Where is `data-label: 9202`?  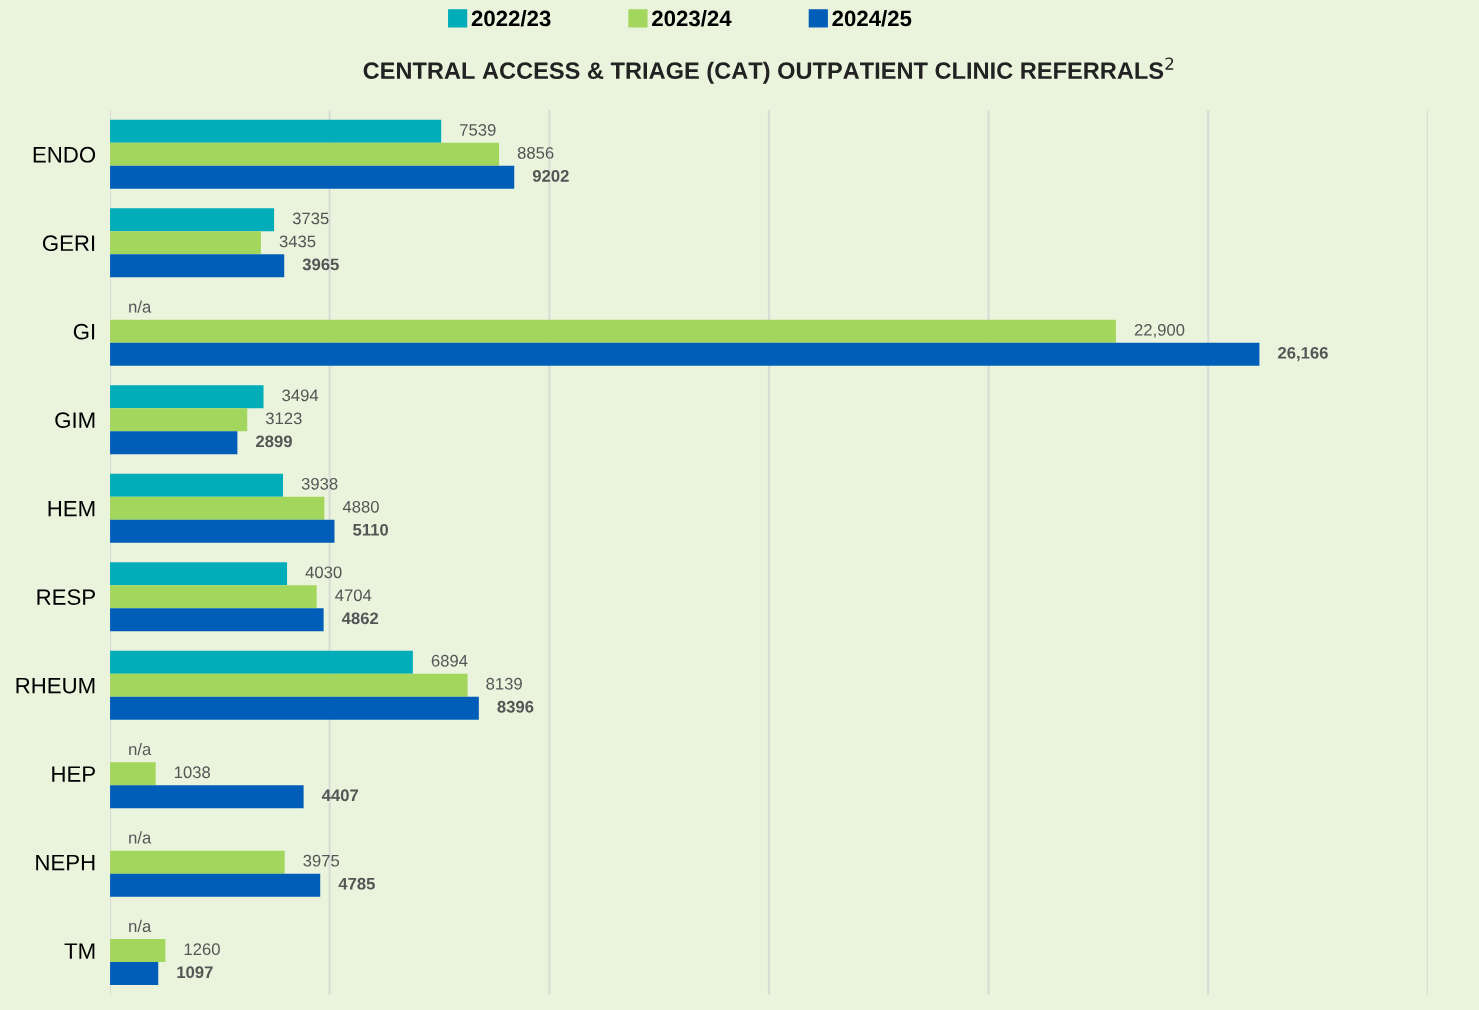 data-label: 9202 is located at coordinates (550, 176).